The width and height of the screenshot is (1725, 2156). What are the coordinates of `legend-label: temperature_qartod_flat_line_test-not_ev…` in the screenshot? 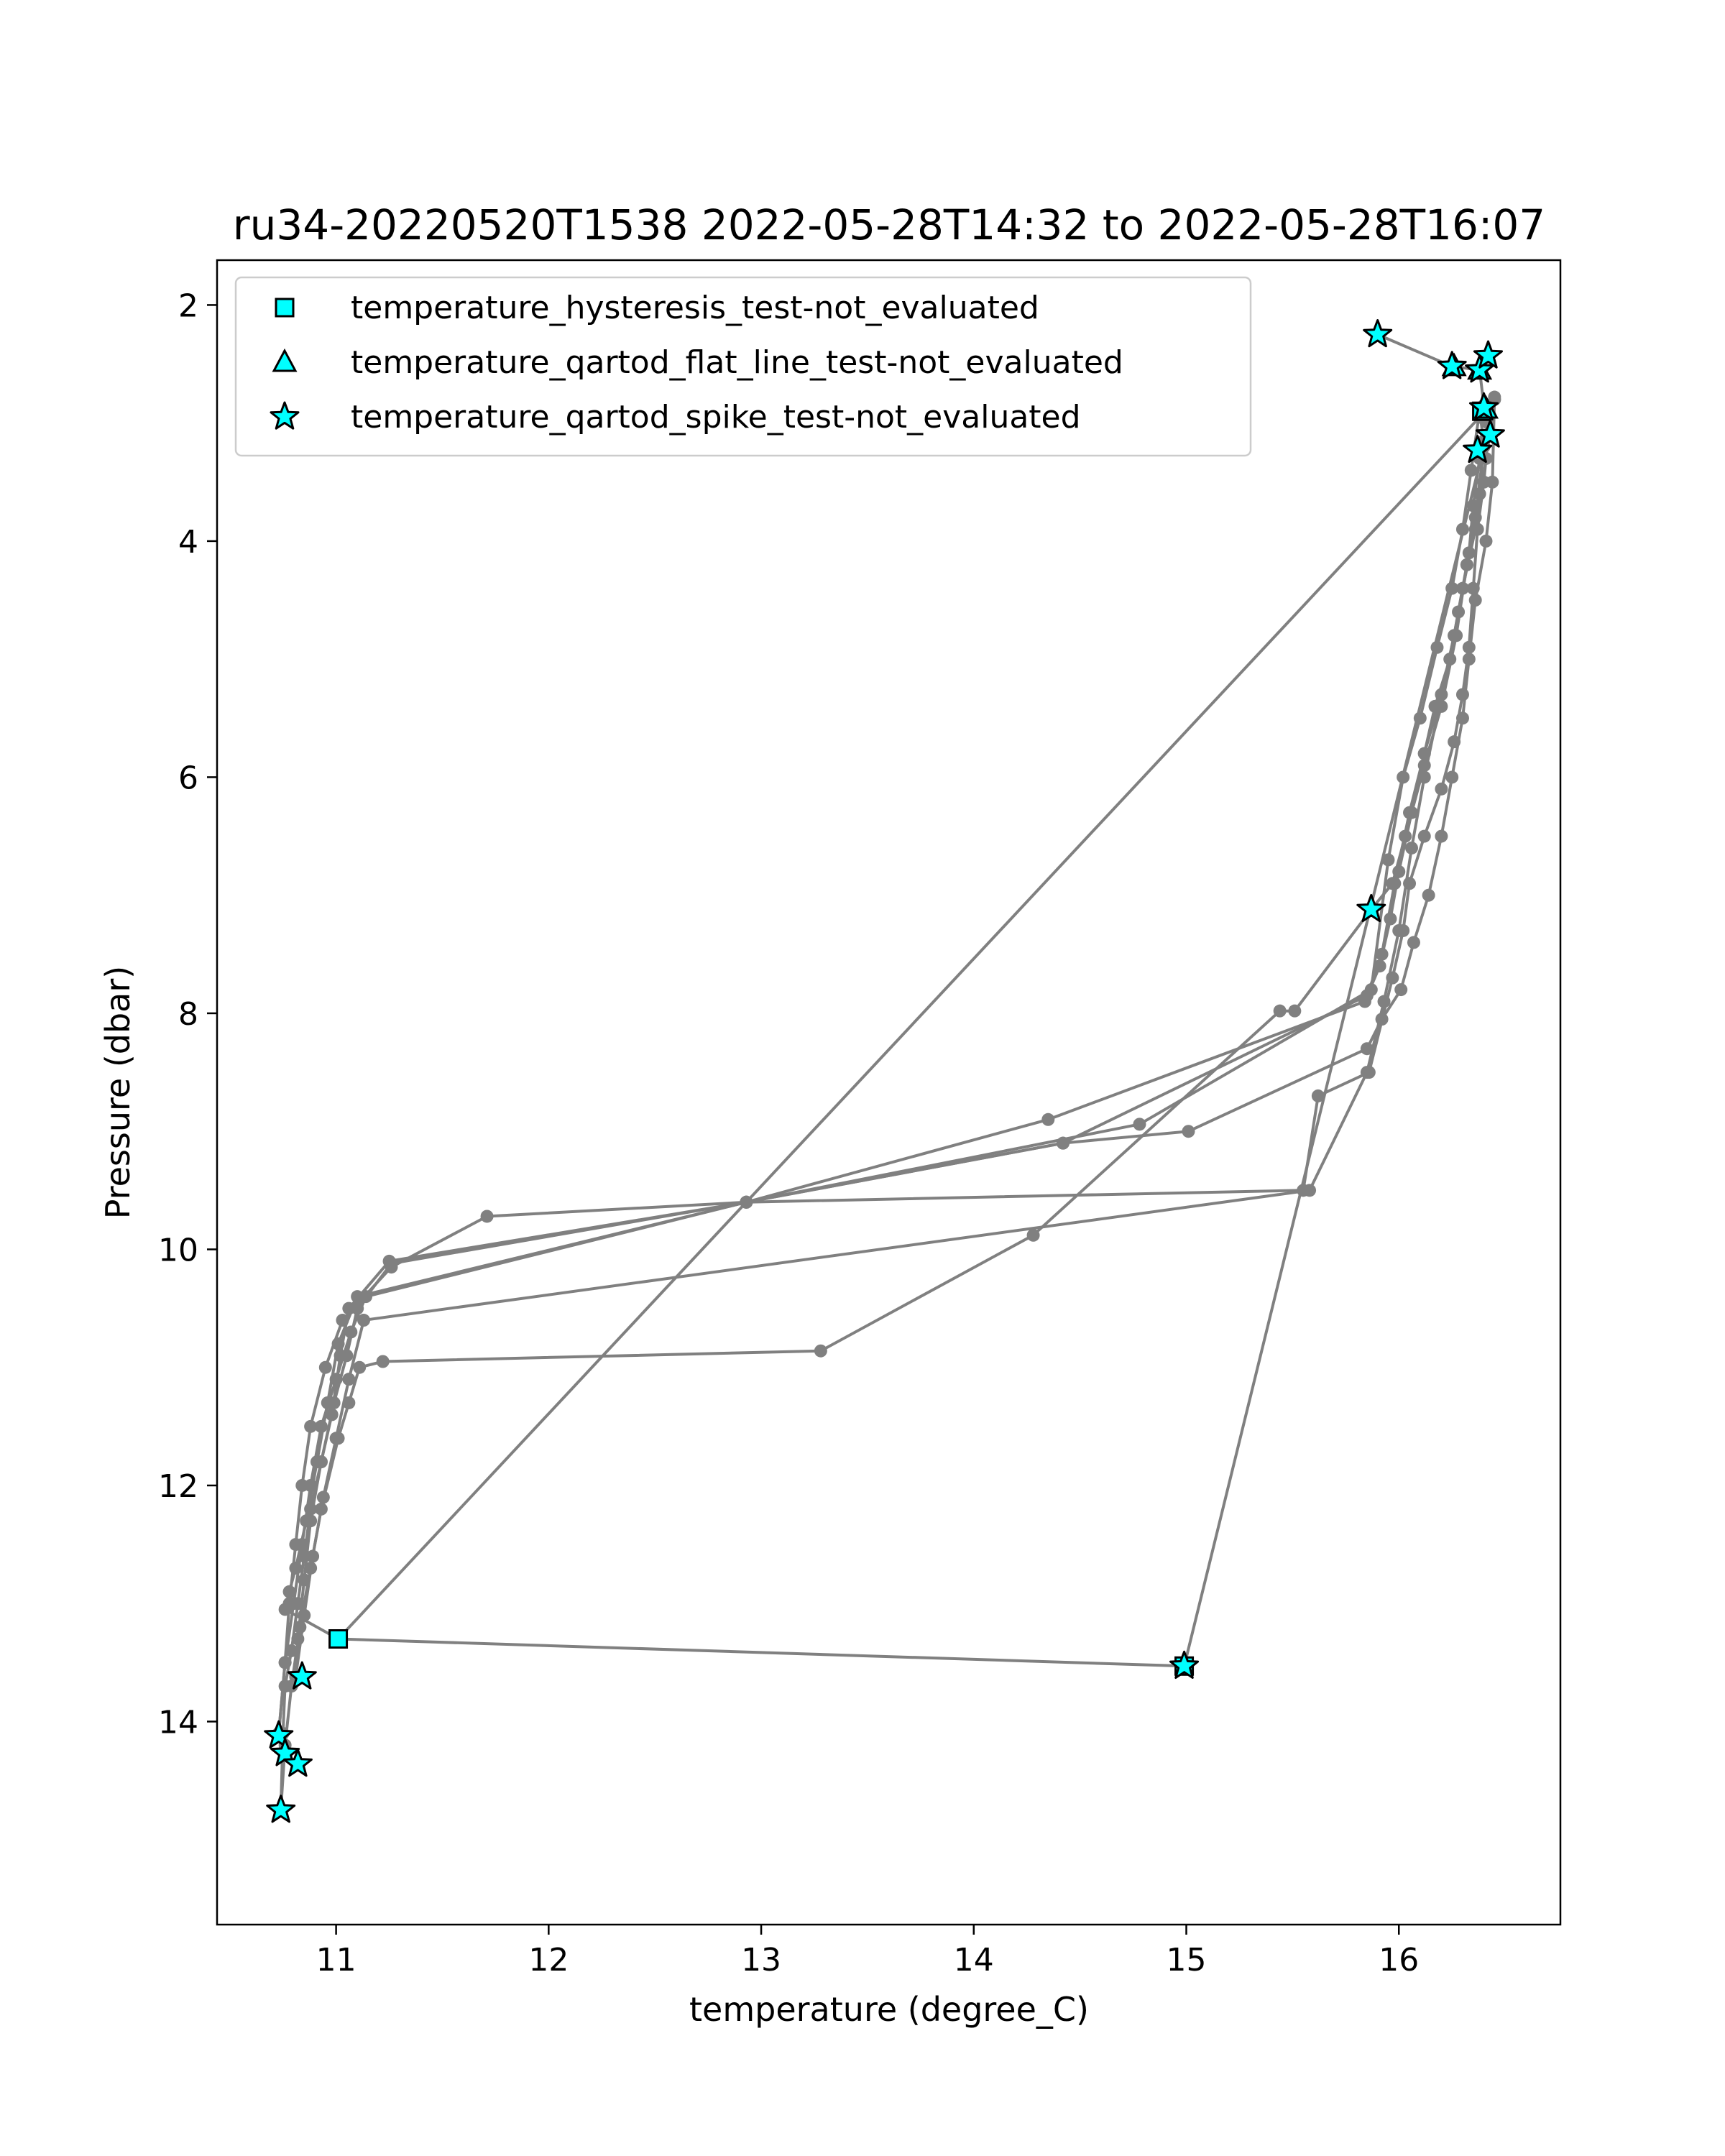 It's located at (737, 362).